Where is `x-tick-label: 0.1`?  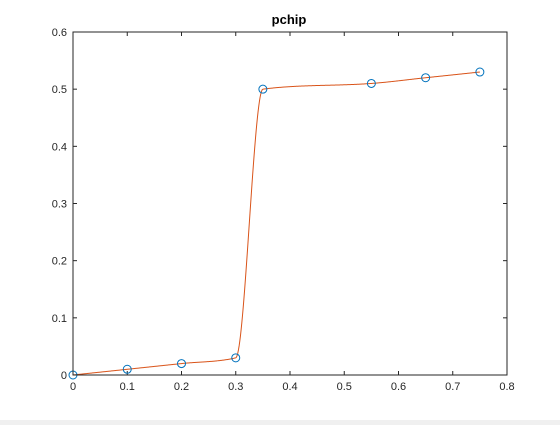
x-tick-label: 0.1 is located at coordinates (127, 387).